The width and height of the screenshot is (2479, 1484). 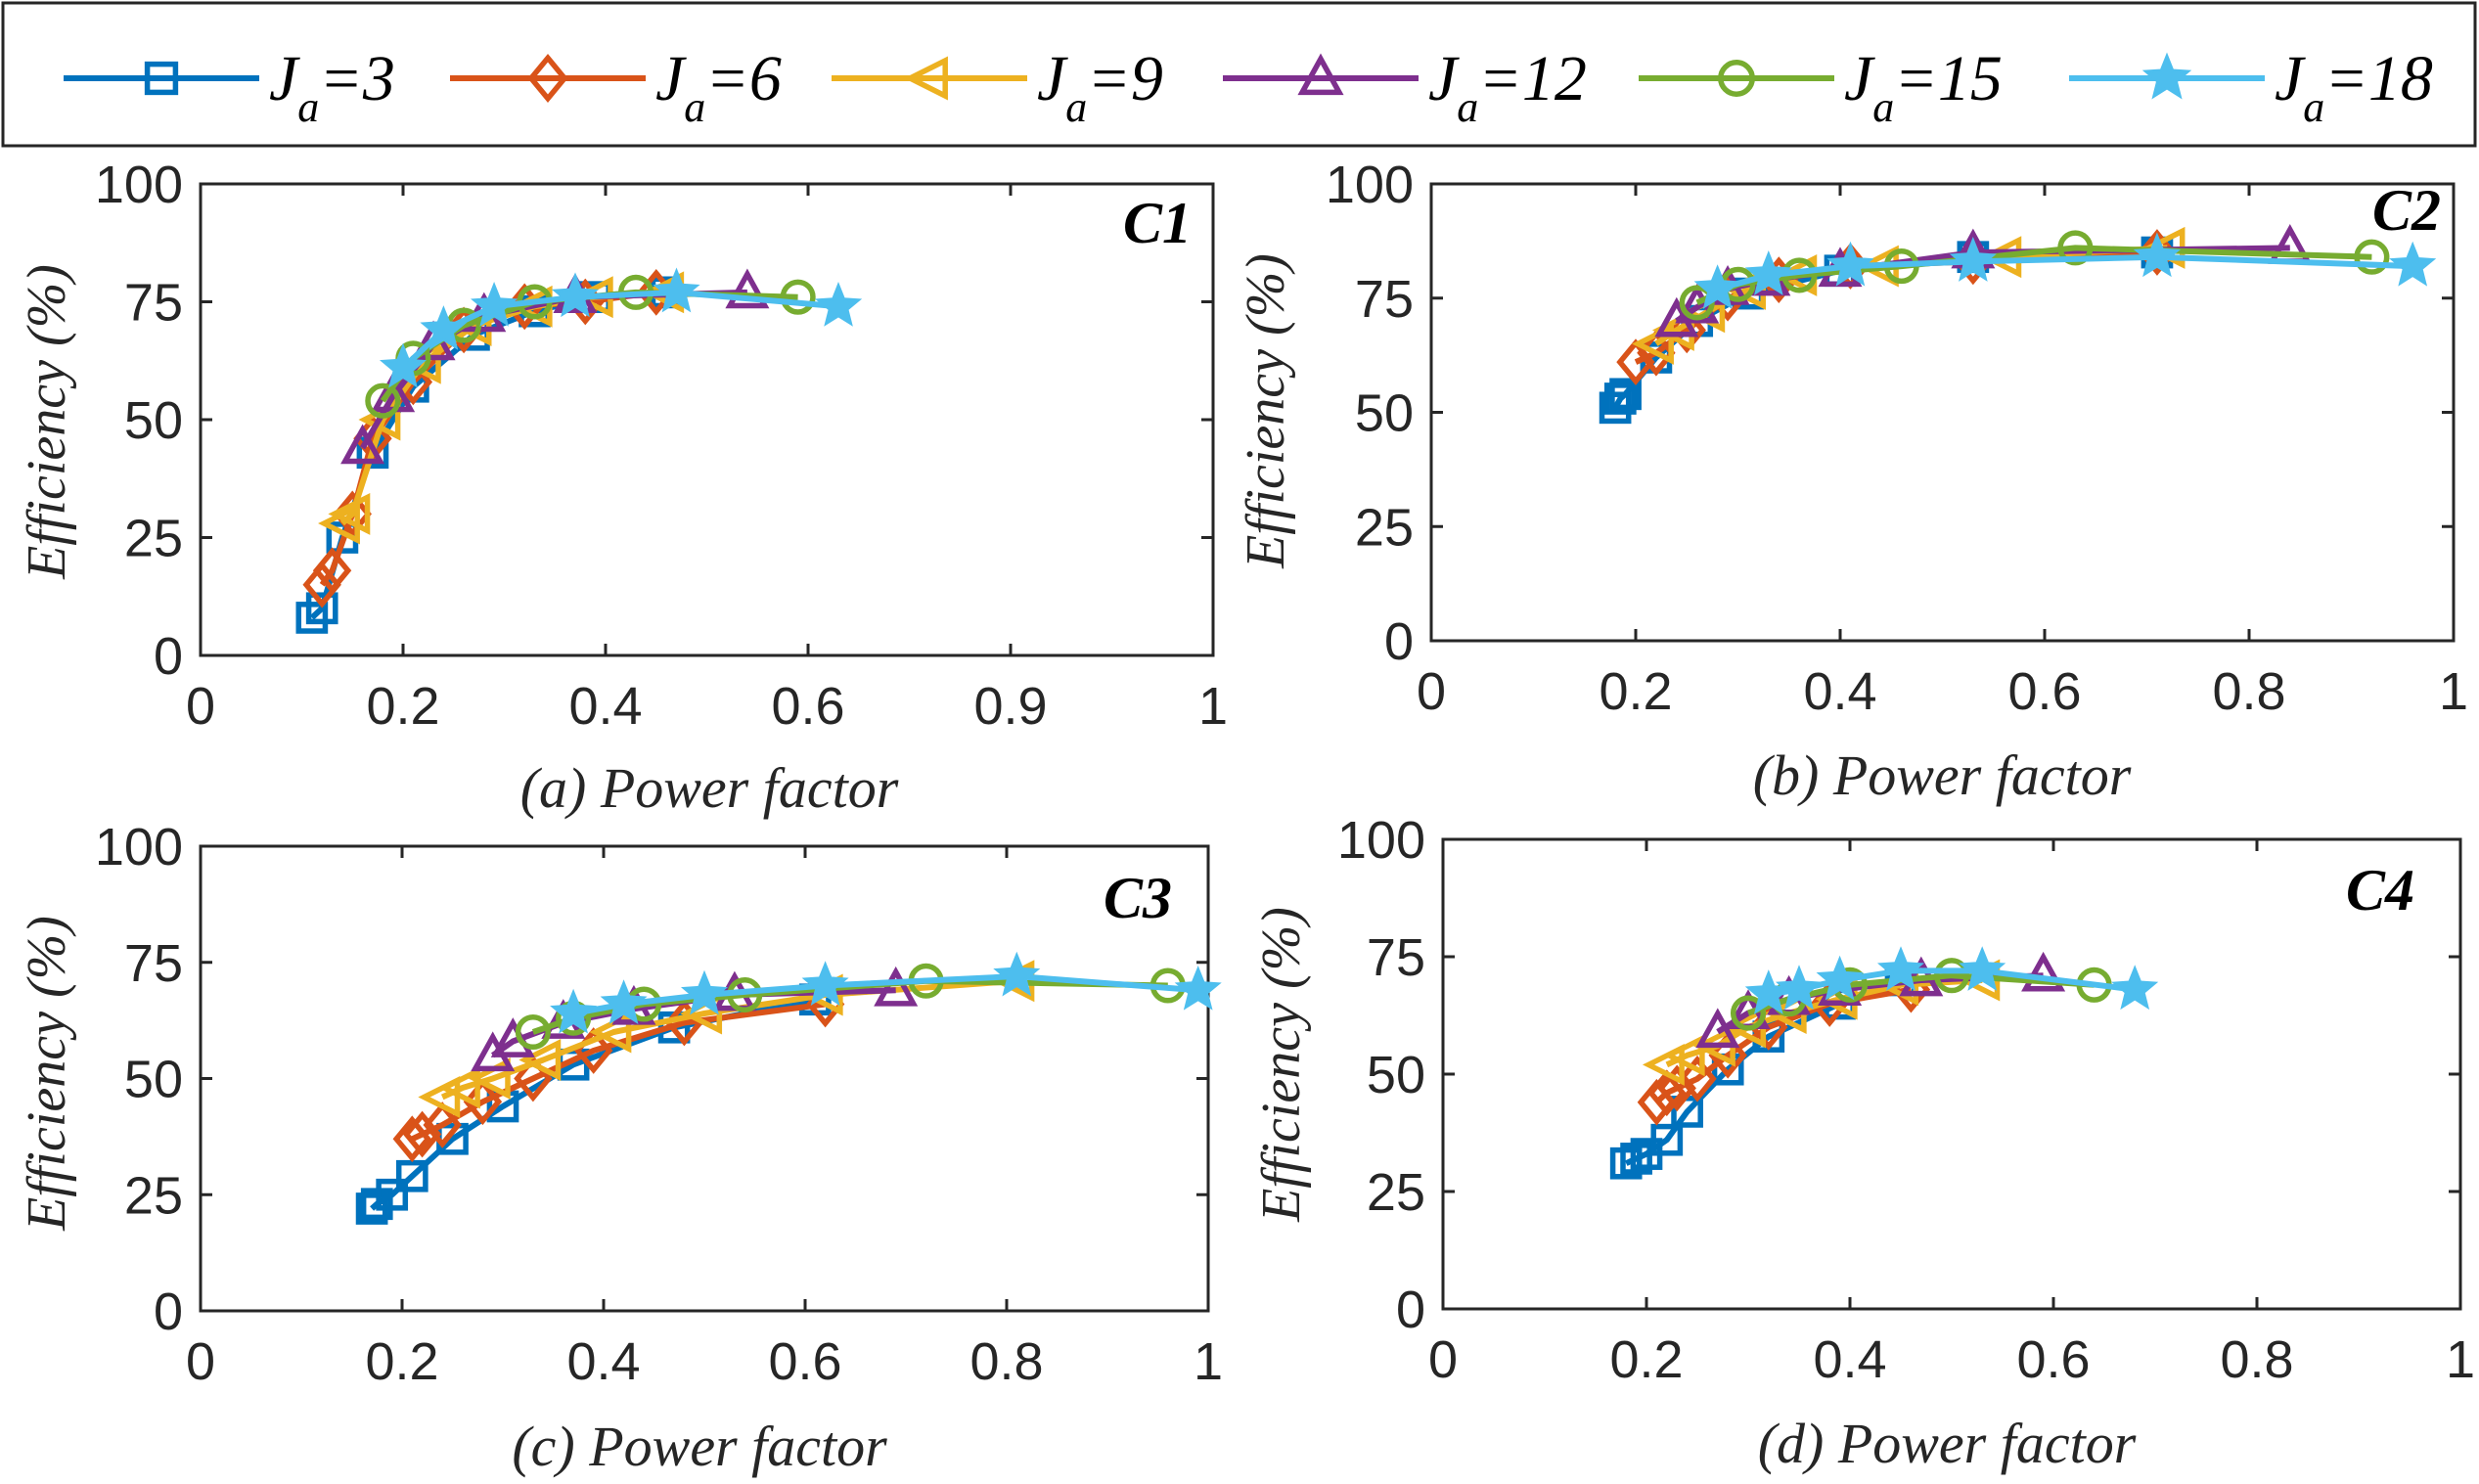 What do you see at coordinates (2251, 87) in the screenshot?
I see `legend-item: Ja=18` at bounding box center [2251, 87].